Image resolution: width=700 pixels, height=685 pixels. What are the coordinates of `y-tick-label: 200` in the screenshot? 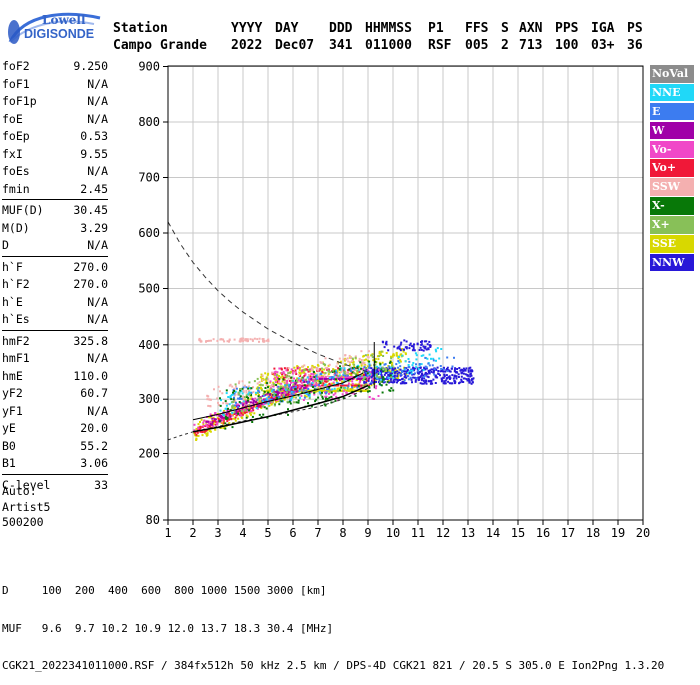 It's located at (149, 454).